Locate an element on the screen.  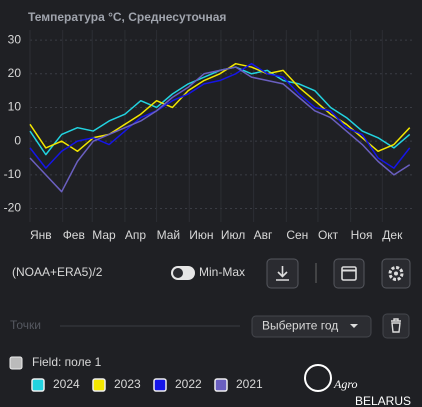
year-dropdown is located at coordinates (311, 326).